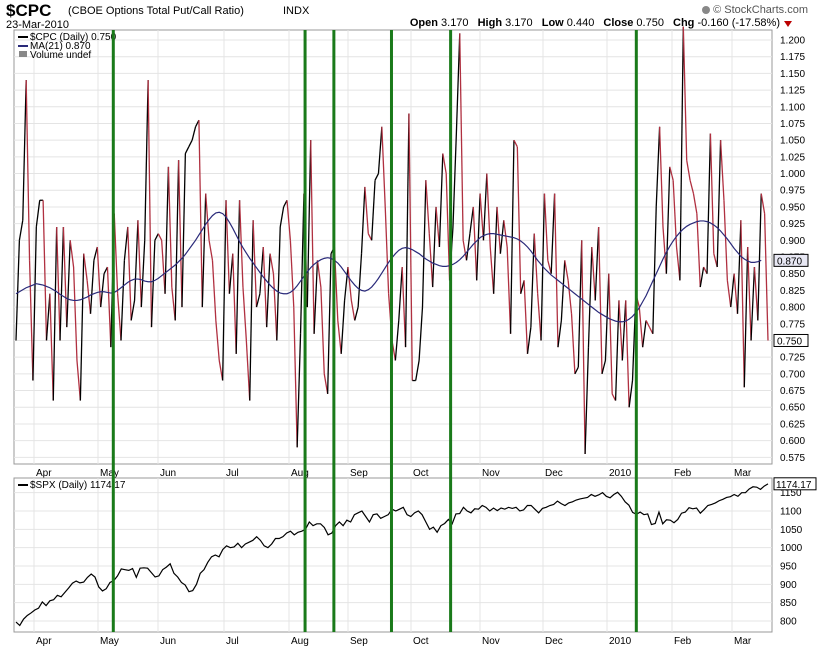 This screenshot has height=648, width=820. Describe the element at coordinates (683, 641) in the screenshot. I see `x-tick-label: Feb` at that location.